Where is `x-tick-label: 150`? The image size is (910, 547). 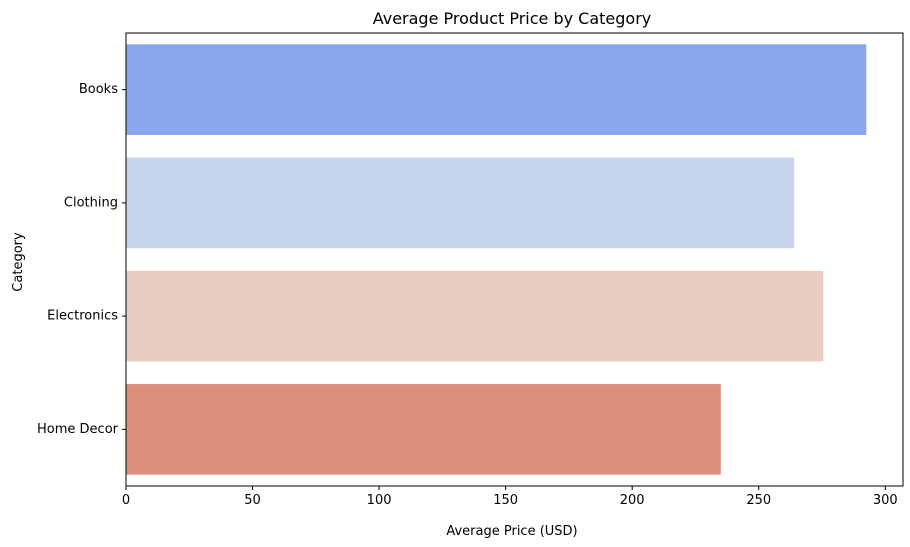
x-tick-label: 150 is located at coordinates (505, 500).